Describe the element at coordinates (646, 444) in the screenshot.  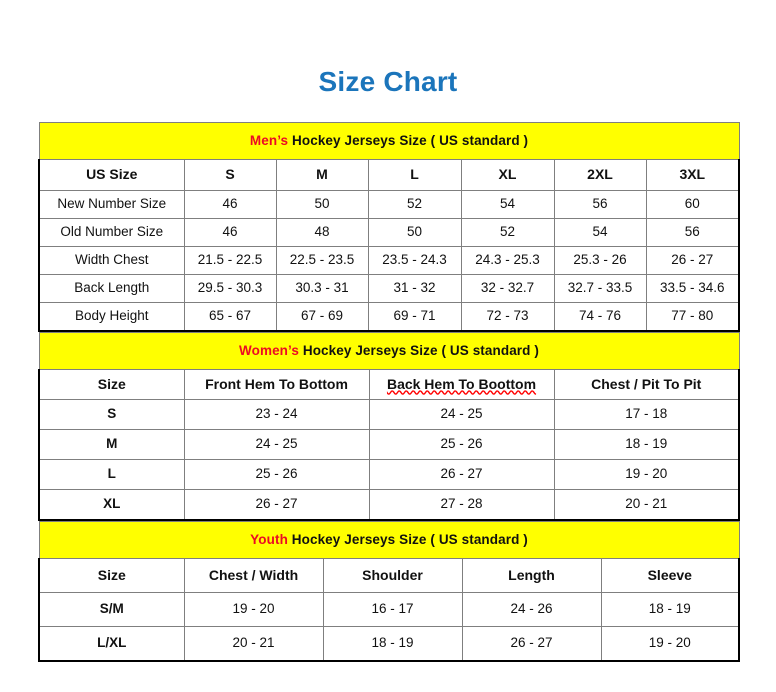
I see `womens-cell: 18 - 19` at that location.